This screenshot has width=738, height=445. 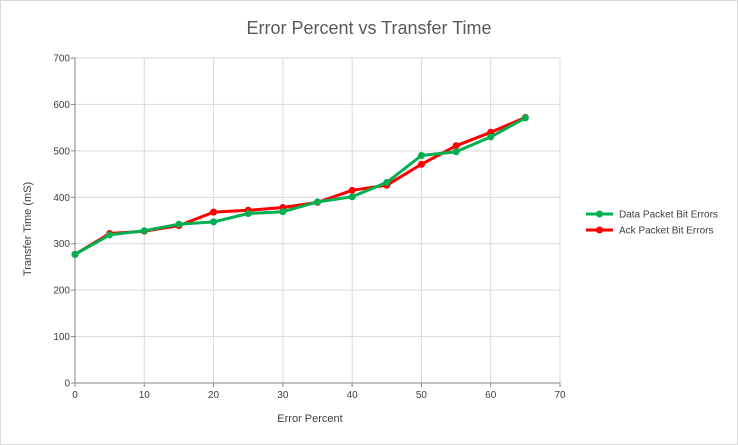 What do you see at coordinates (61, 105) in the screenshot?
I see `y-tick-label: 600` at bounding box center [61, 105].